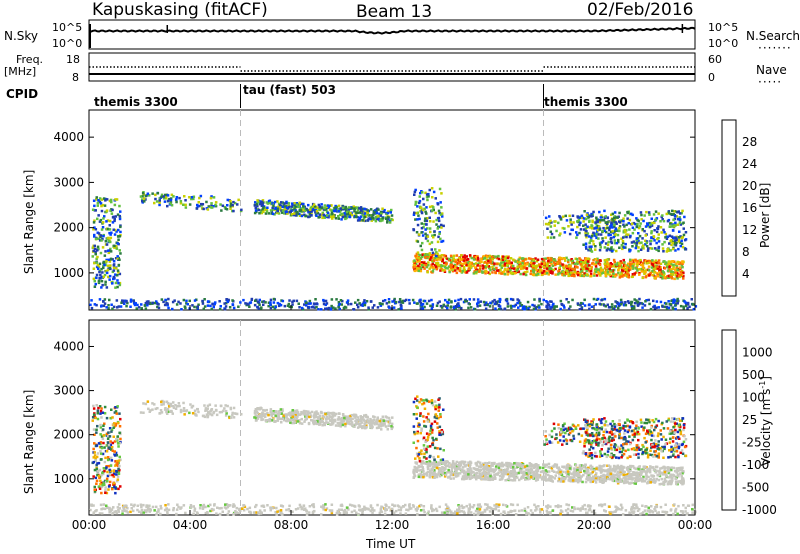 The width and height of the screenshot is (800, 554). Describe the element at coordinates (68, 228) in the screenshot. I see `ytick-label: 2000` at that location.